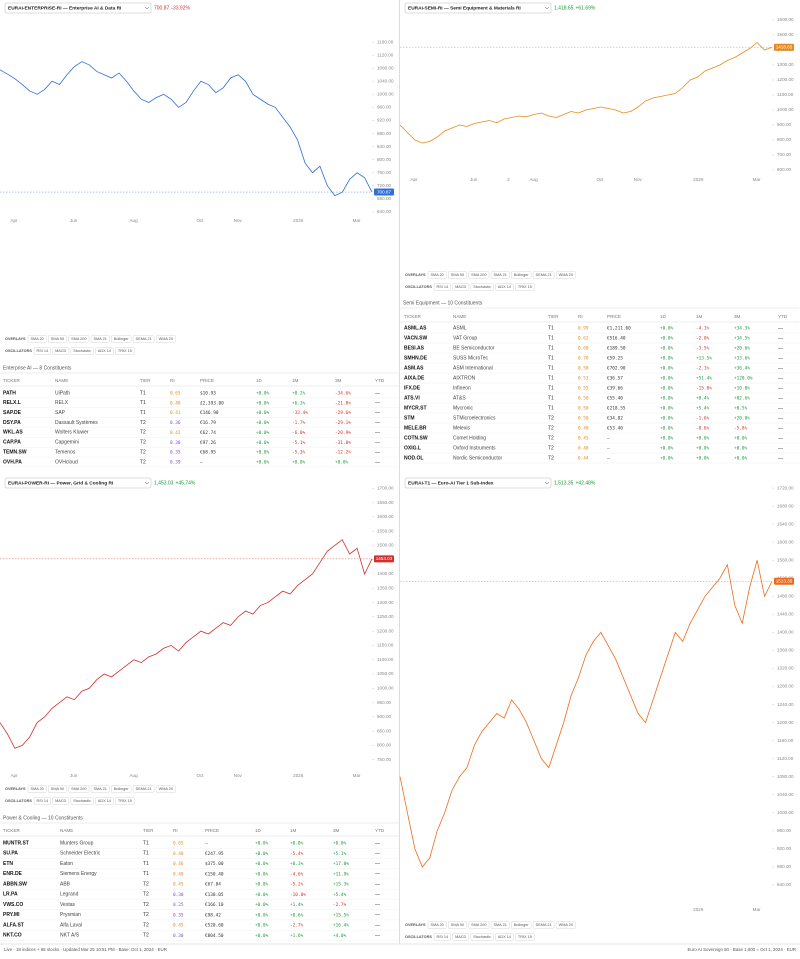 The height and width of the screenshot is (959, 800). What do you see at coordinates (415, 328) in the screenshot?
I see `table-cell: ASML.AS` at bounding box center [415, 328].